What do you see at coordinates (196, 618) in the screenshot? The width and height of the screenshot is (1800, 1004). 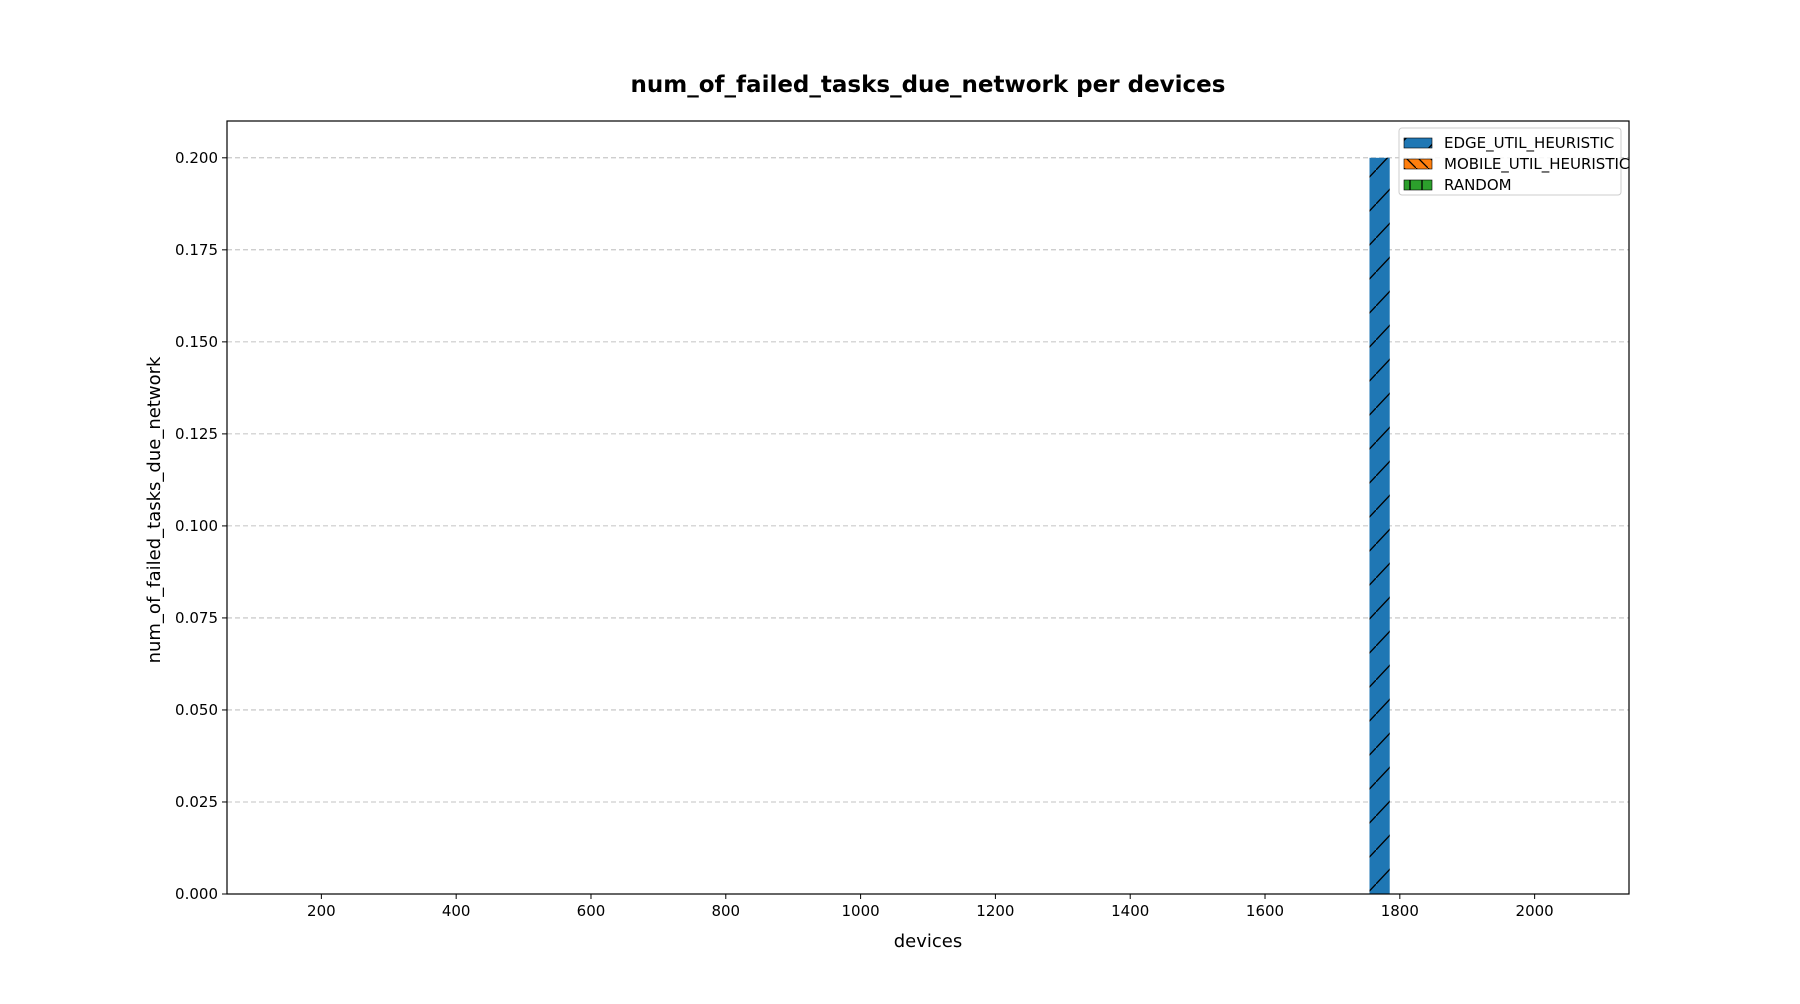 I see `y-tick-label: 0.075` at bounding box center [196, 618].